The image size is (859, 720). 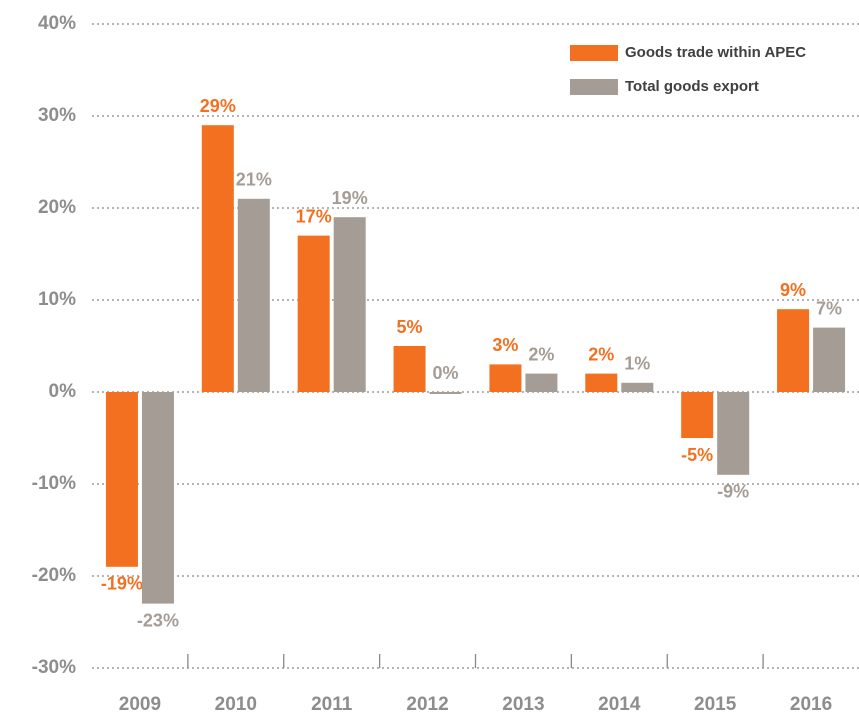 What do you see at coordinates (829, 308) in the screenshot?
I see `data-label: 7%` at bounding box center [829, 308].